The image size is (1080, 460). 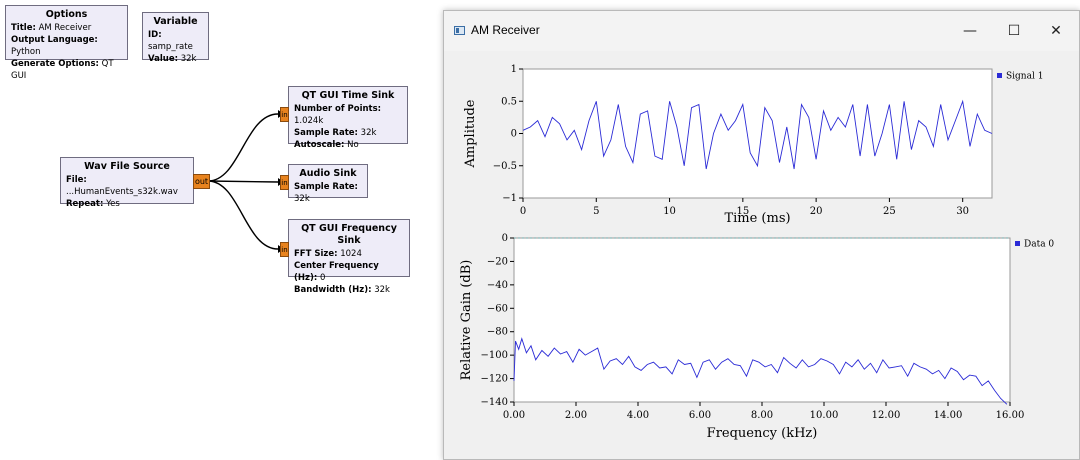 I want to click on block-param: Autoscale: No, so click(x=326, y=145).